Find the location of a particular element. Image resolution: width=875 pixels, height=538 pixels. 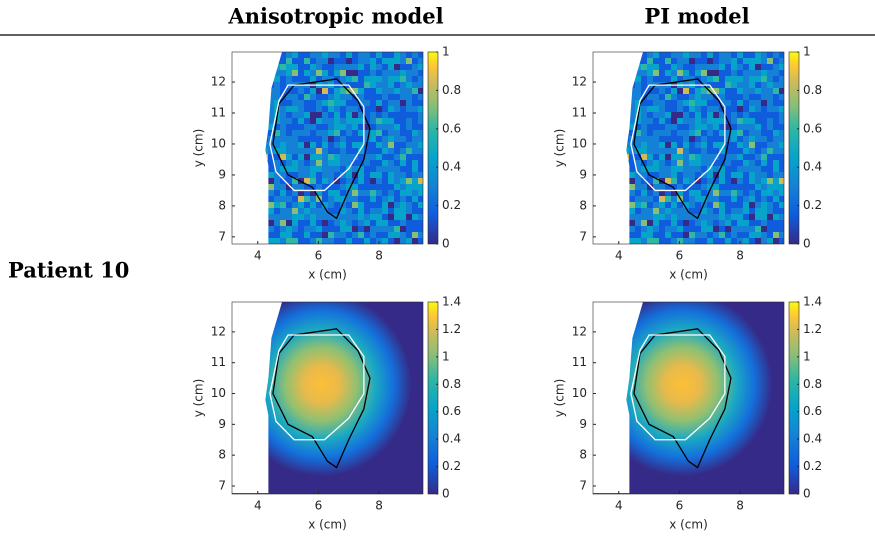

mask is located at coordinates (257, 148).